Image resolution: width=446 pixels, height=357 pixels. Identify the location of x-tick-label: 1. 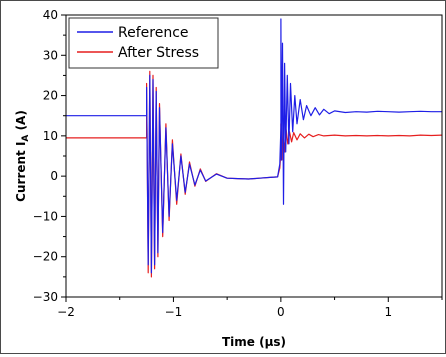
(388, 312).